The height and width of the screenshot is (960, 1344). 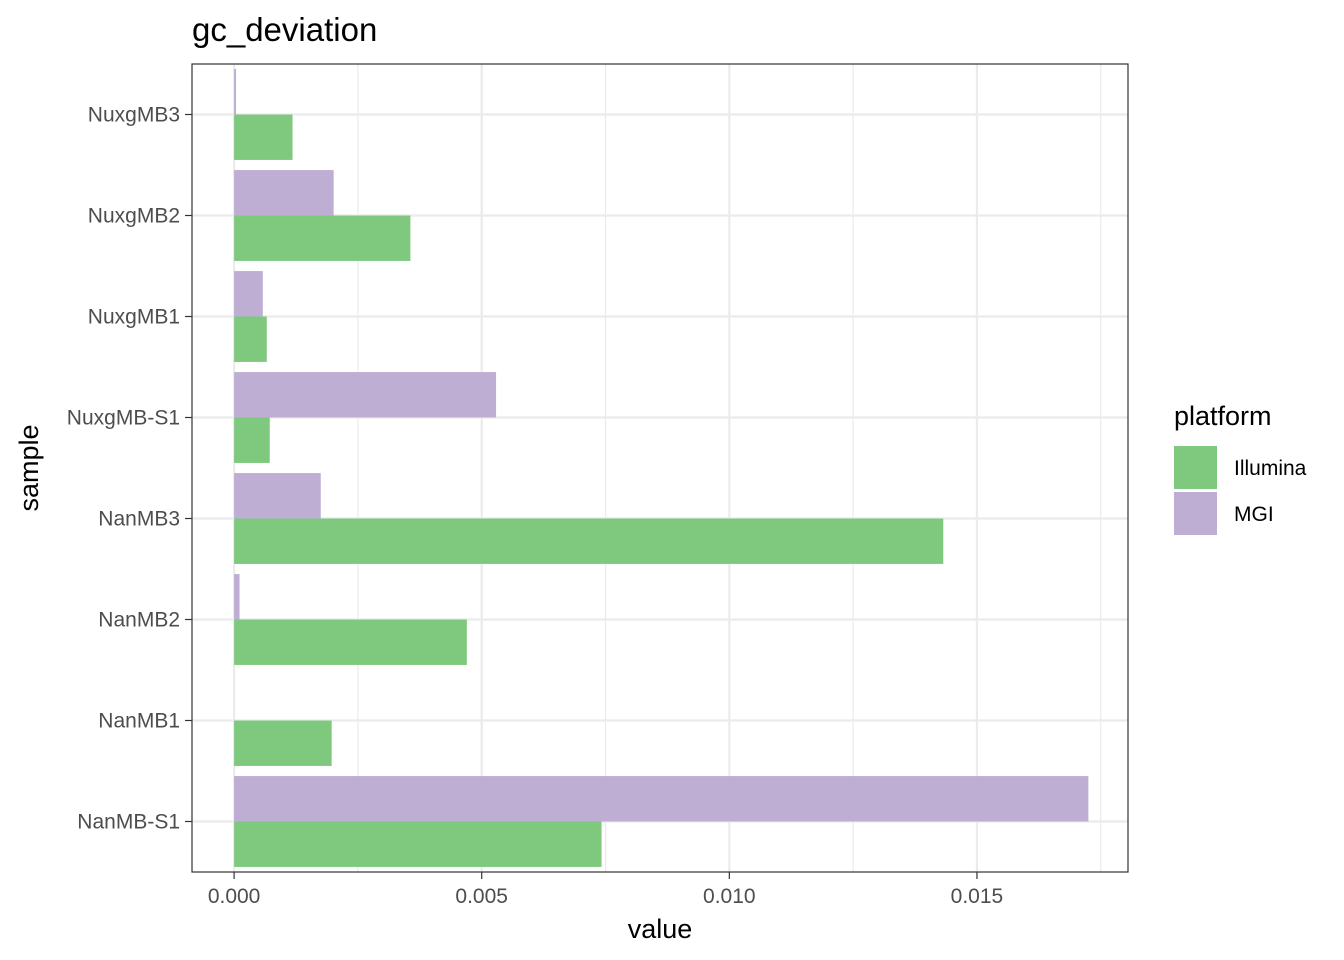 I want to click on x-tick-label: 0.010, so click(x=729, y=896).